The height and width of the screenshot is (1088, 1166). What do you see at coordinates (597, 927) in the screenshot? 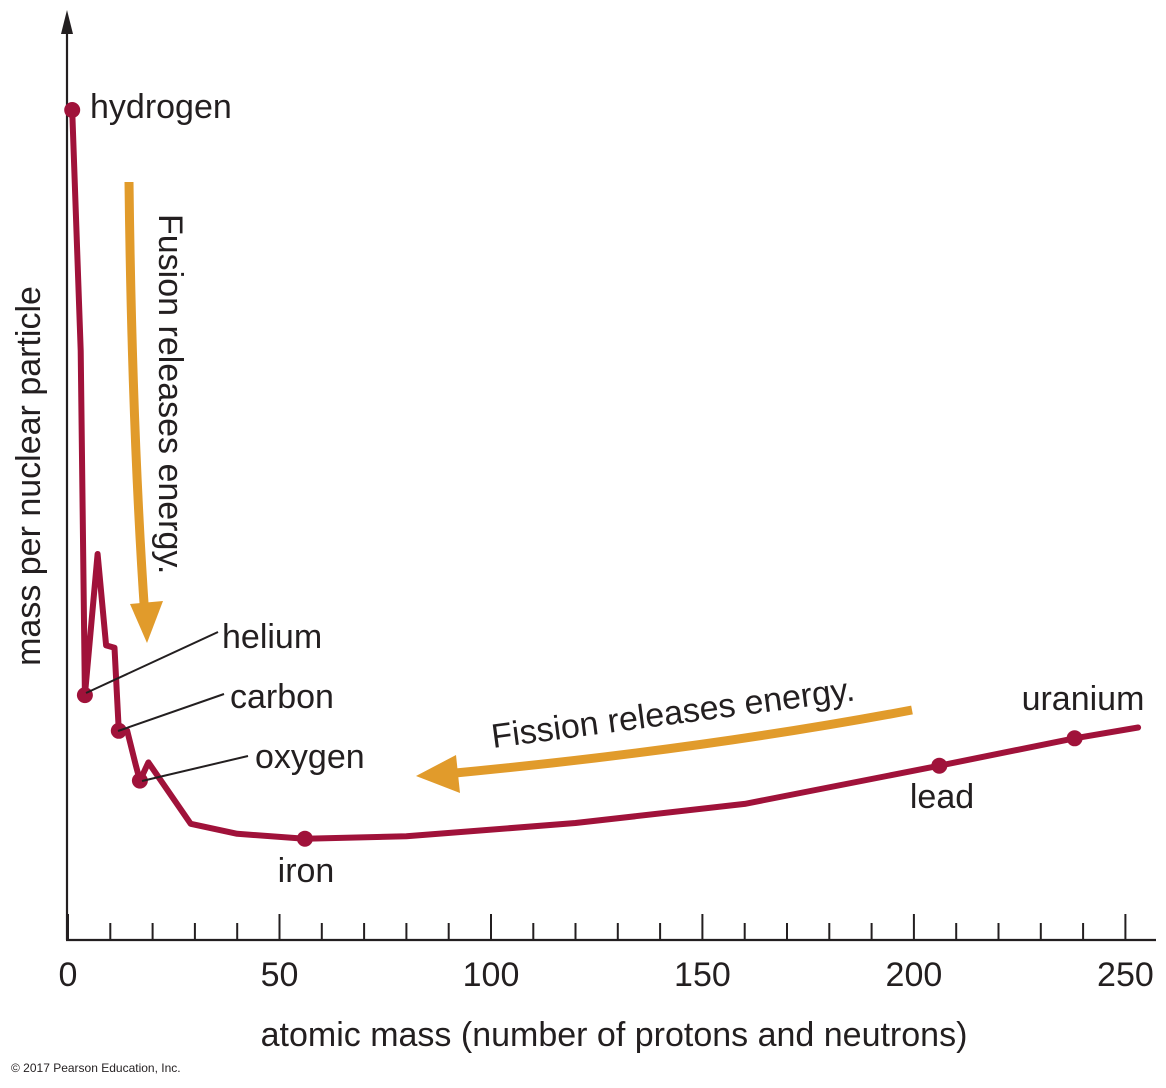
I see `x-ticks` at bounding box center [597, 927].